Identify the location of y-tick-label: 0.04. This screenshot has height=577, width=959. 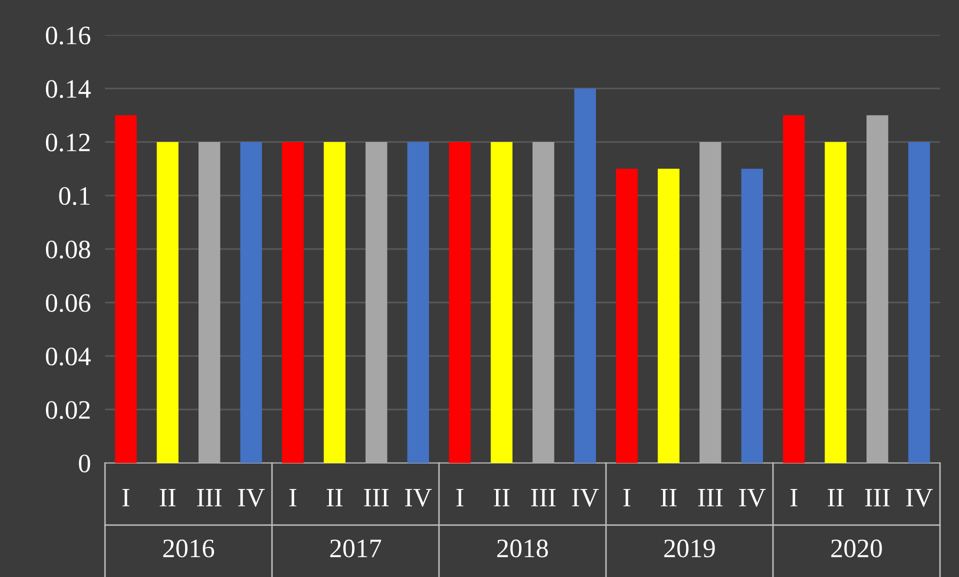
(68, 357).